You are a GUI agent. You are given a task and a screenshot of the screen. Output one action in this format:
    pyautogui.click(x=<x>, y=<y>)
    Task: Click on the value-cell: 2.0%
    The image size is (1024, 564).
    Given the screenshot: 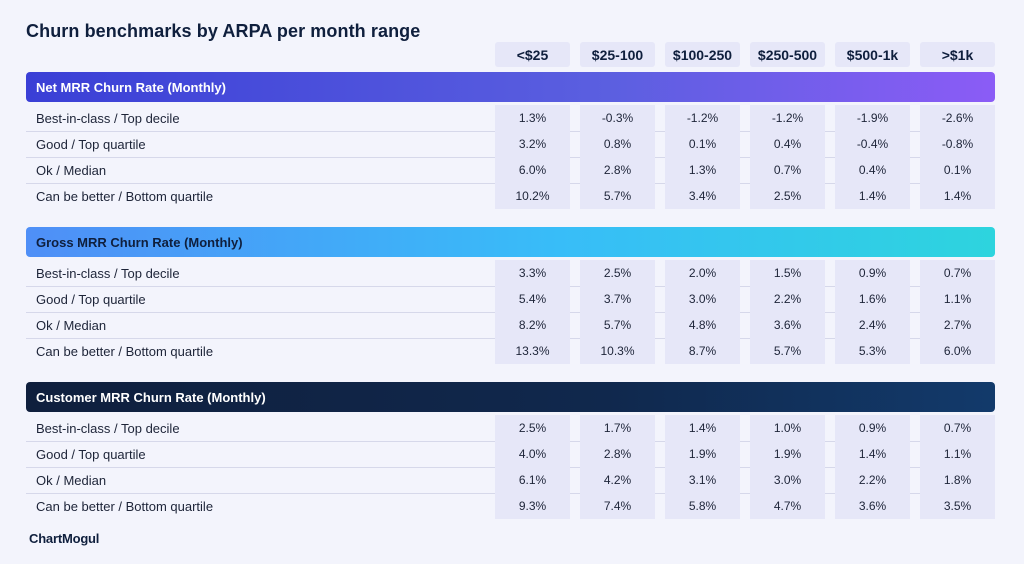 What is the action you would take?
    pyautogui.click(x=702, y=273)
    